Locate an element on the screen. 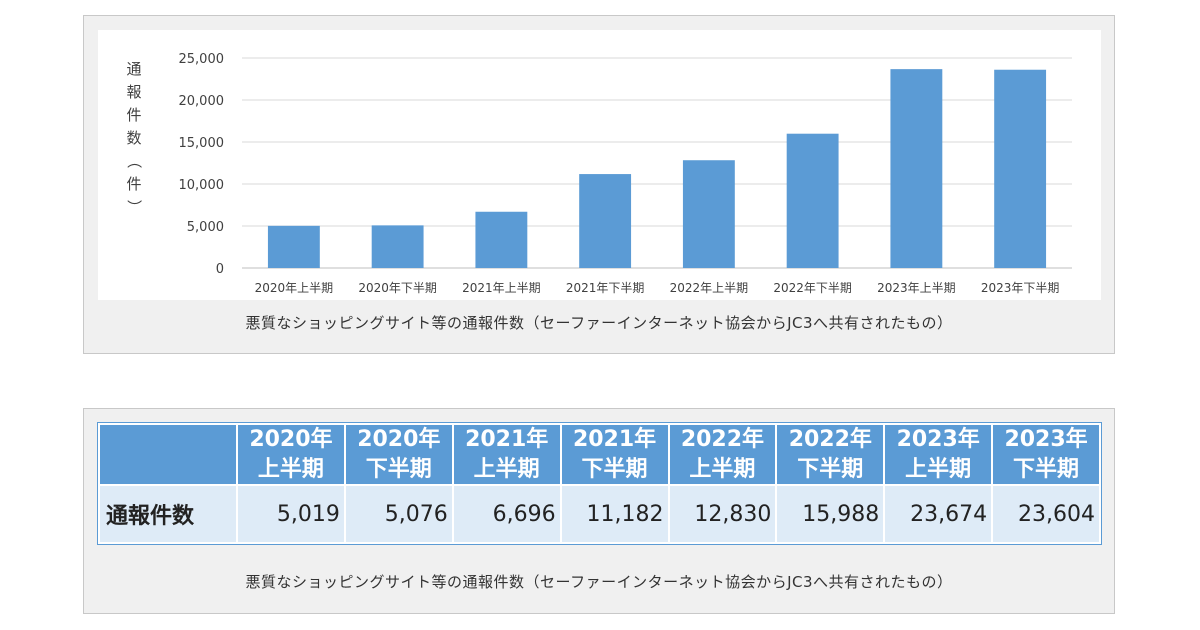 Image resolution: width=1200 pixels, height=630 pixels. col-header: 2022年上半期 is located at coordinates (722, 454).